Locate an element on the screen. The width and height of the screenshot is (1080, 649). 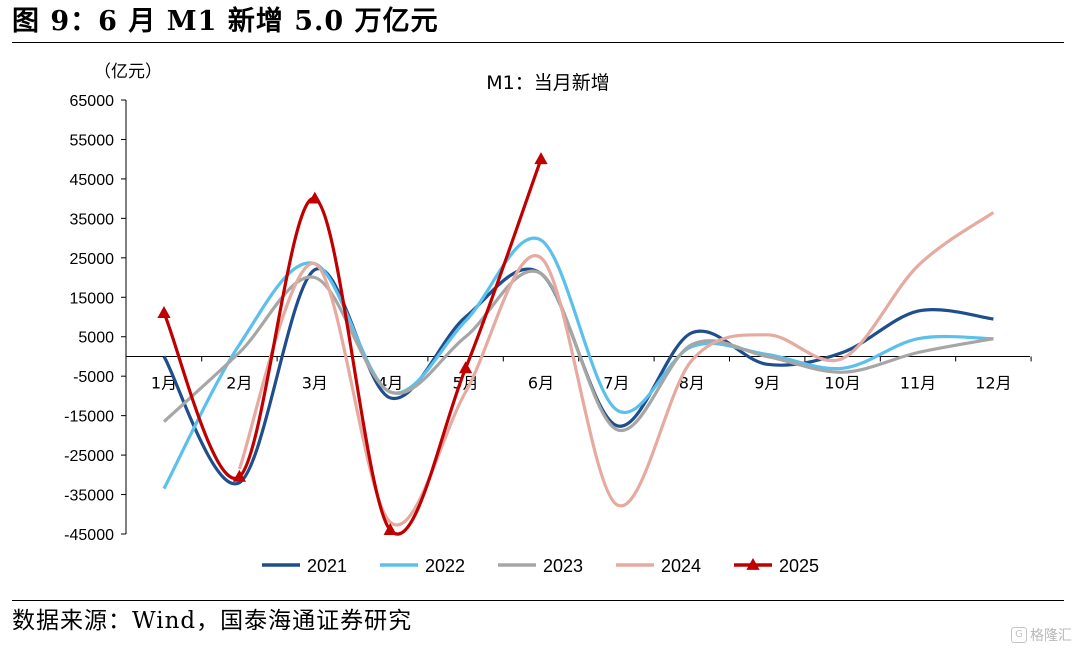
y-tick-label: -35000 is located at coordinates (89, 496).